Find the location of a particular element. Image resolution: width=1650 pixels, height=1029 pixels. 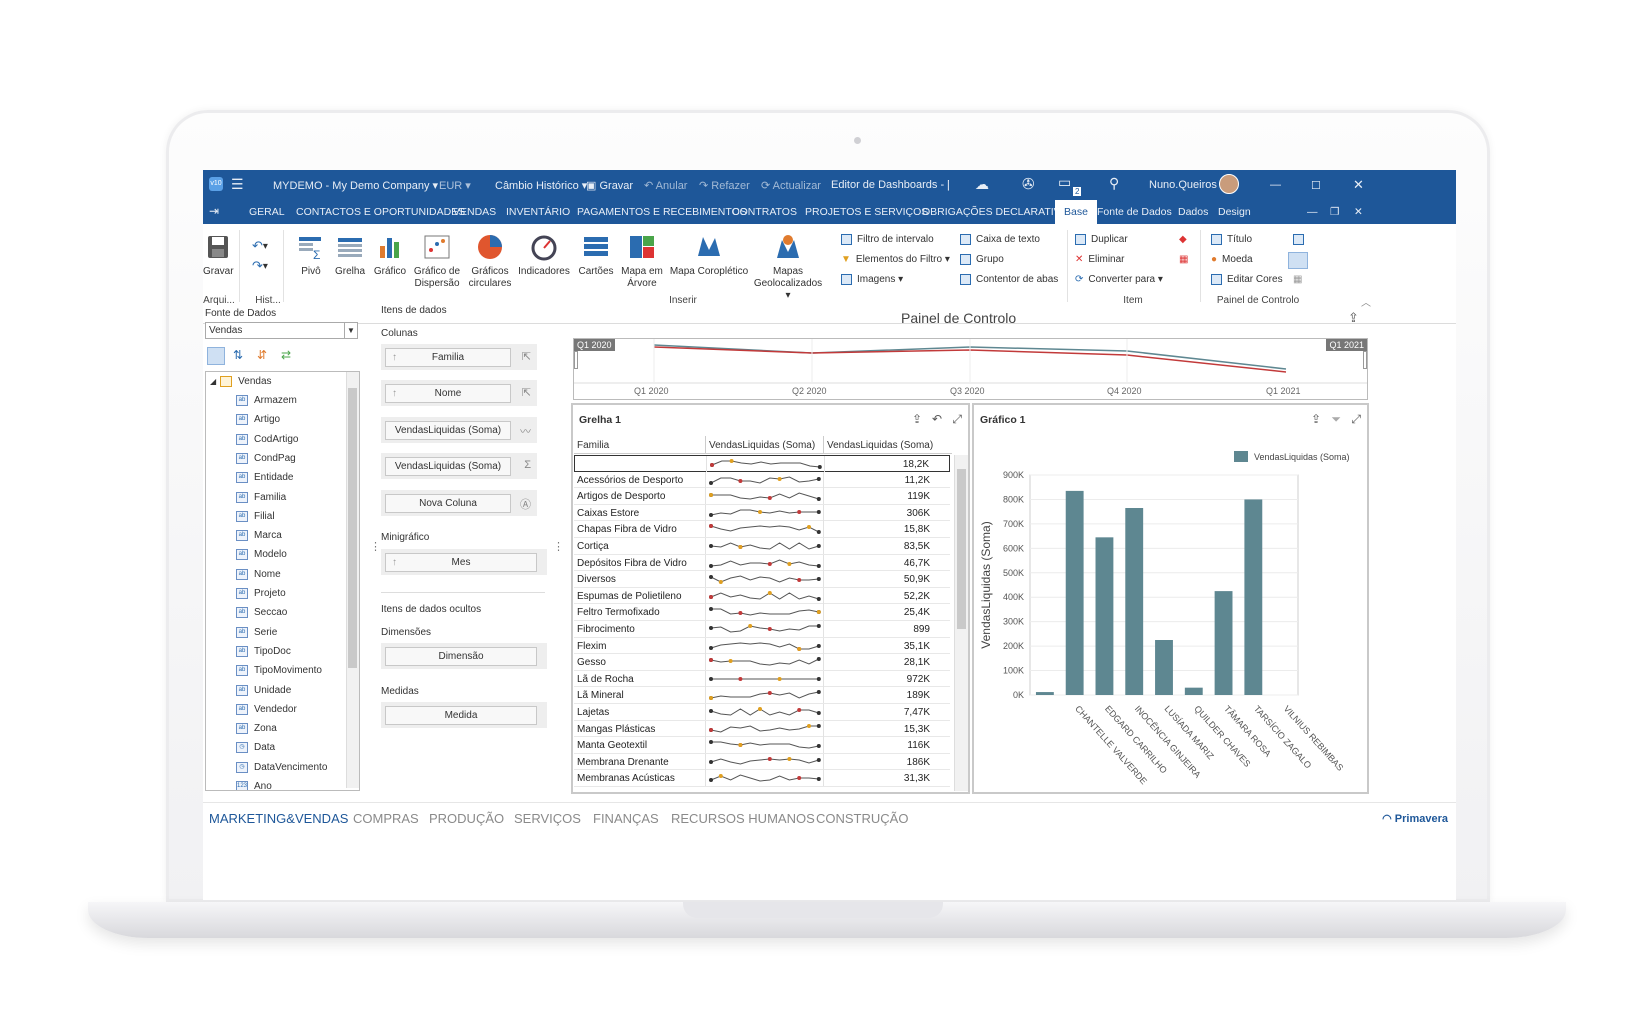

sort-desc-icon: ⇵ is located at coordinates (262, 355).